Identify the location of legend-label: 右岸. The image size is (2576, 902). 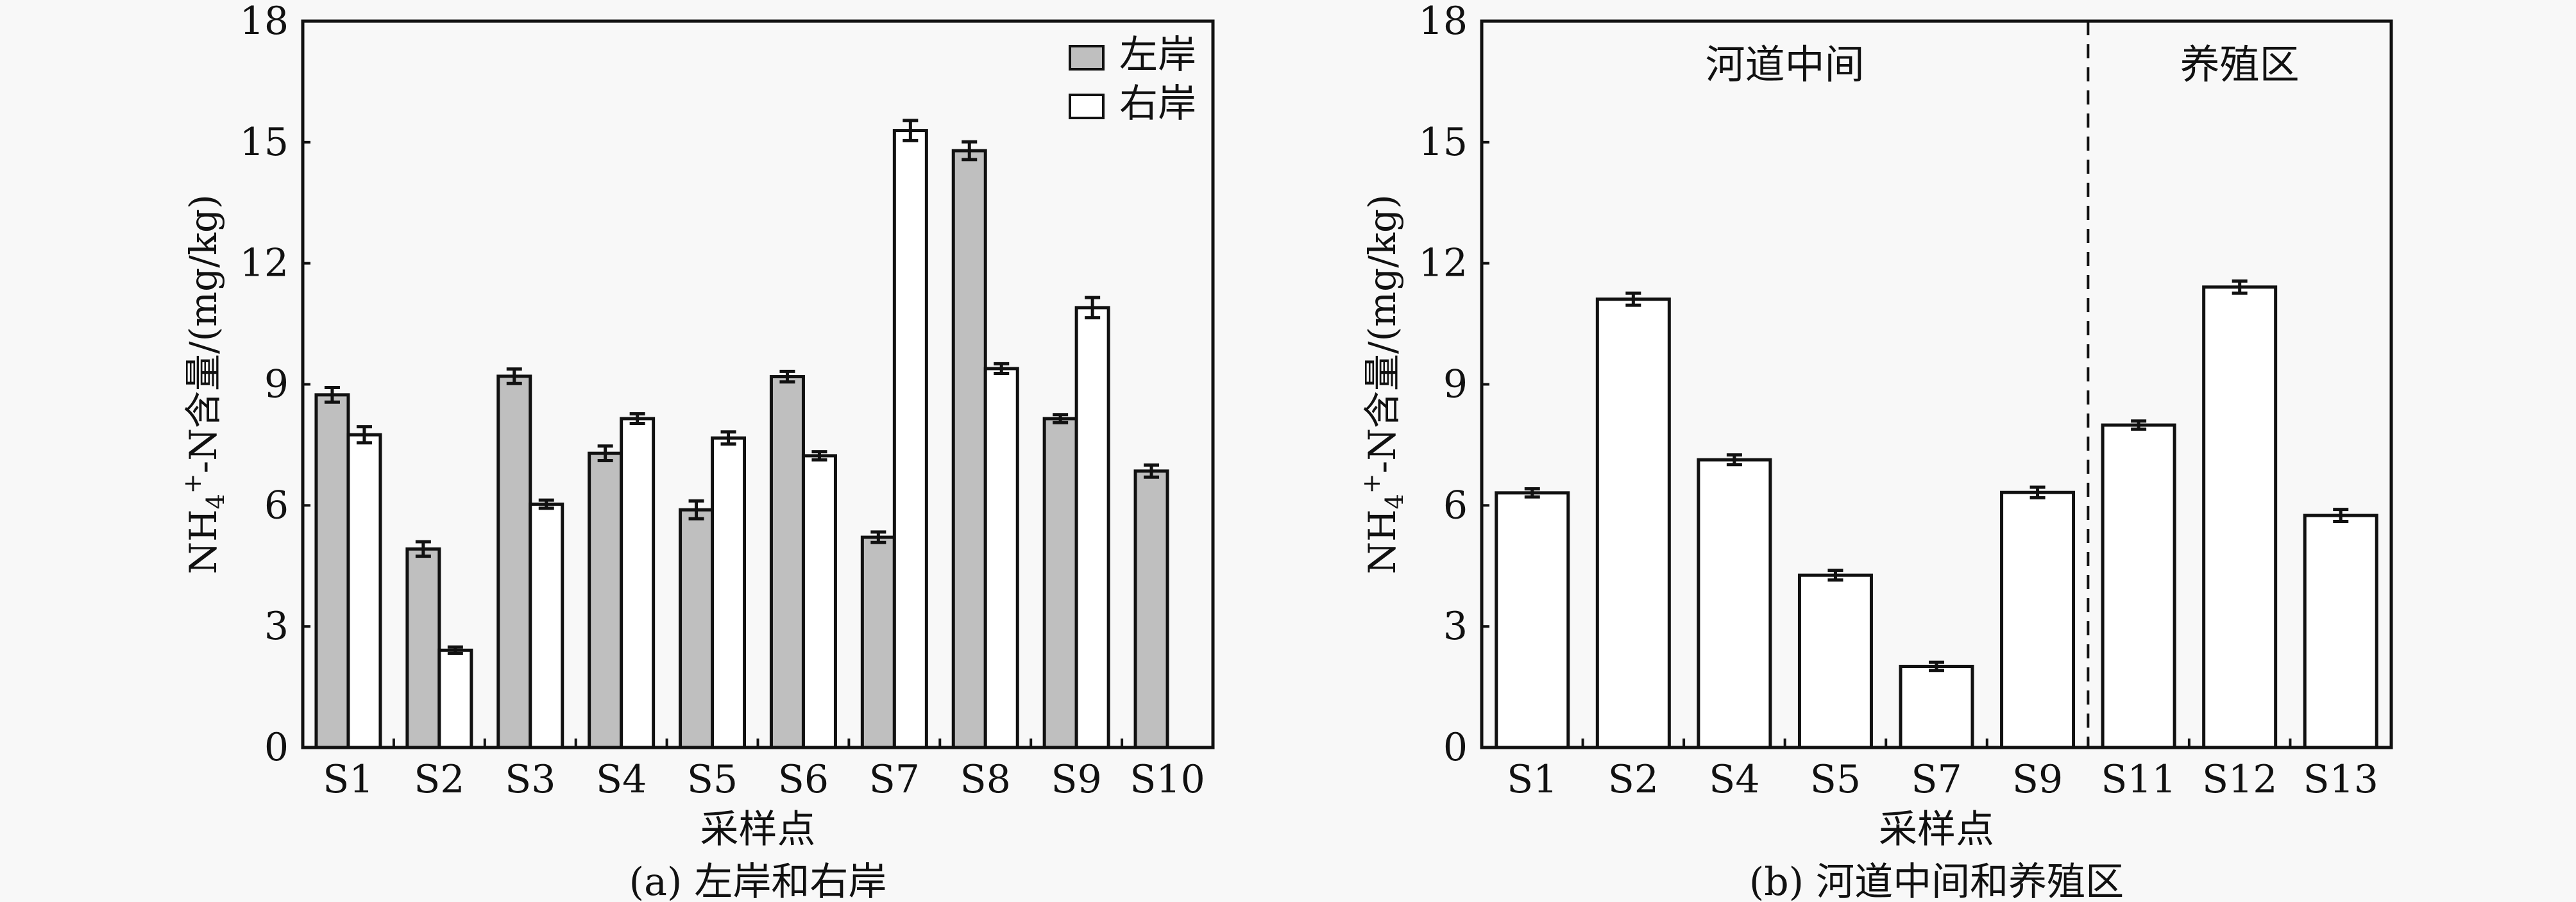
(1157, 103).